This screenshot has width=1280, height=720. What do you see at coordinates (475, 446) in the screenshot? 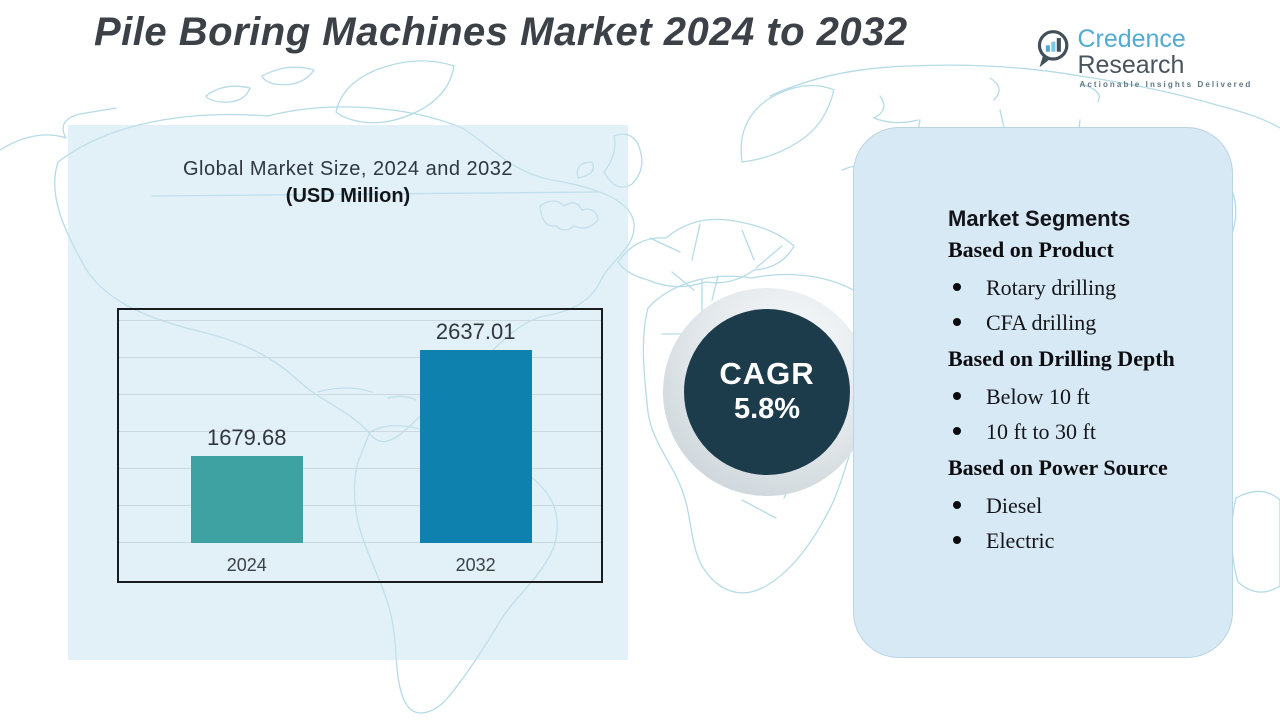
I see `bar-2032` at bounding box center [475, 446].